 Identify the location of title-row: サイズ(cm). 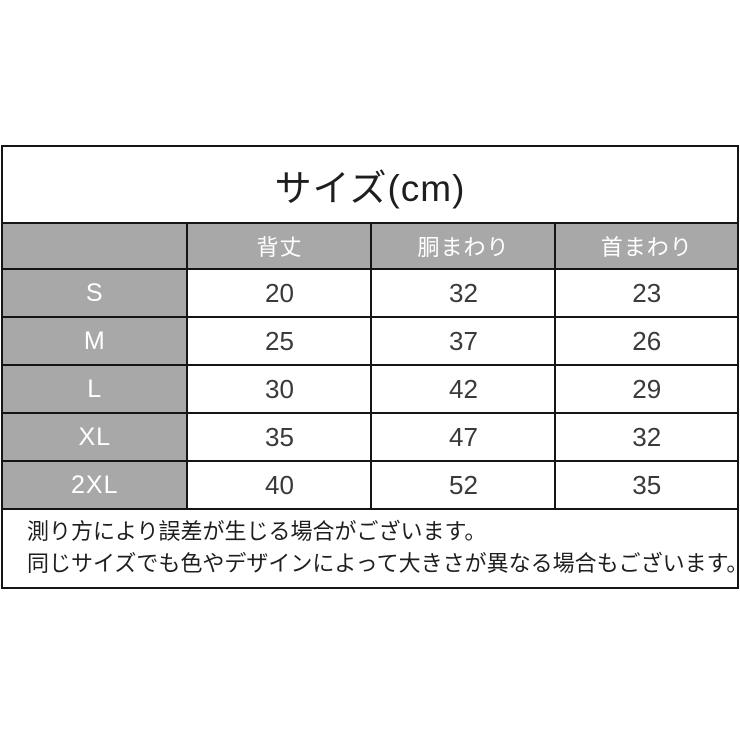
(370, 184).